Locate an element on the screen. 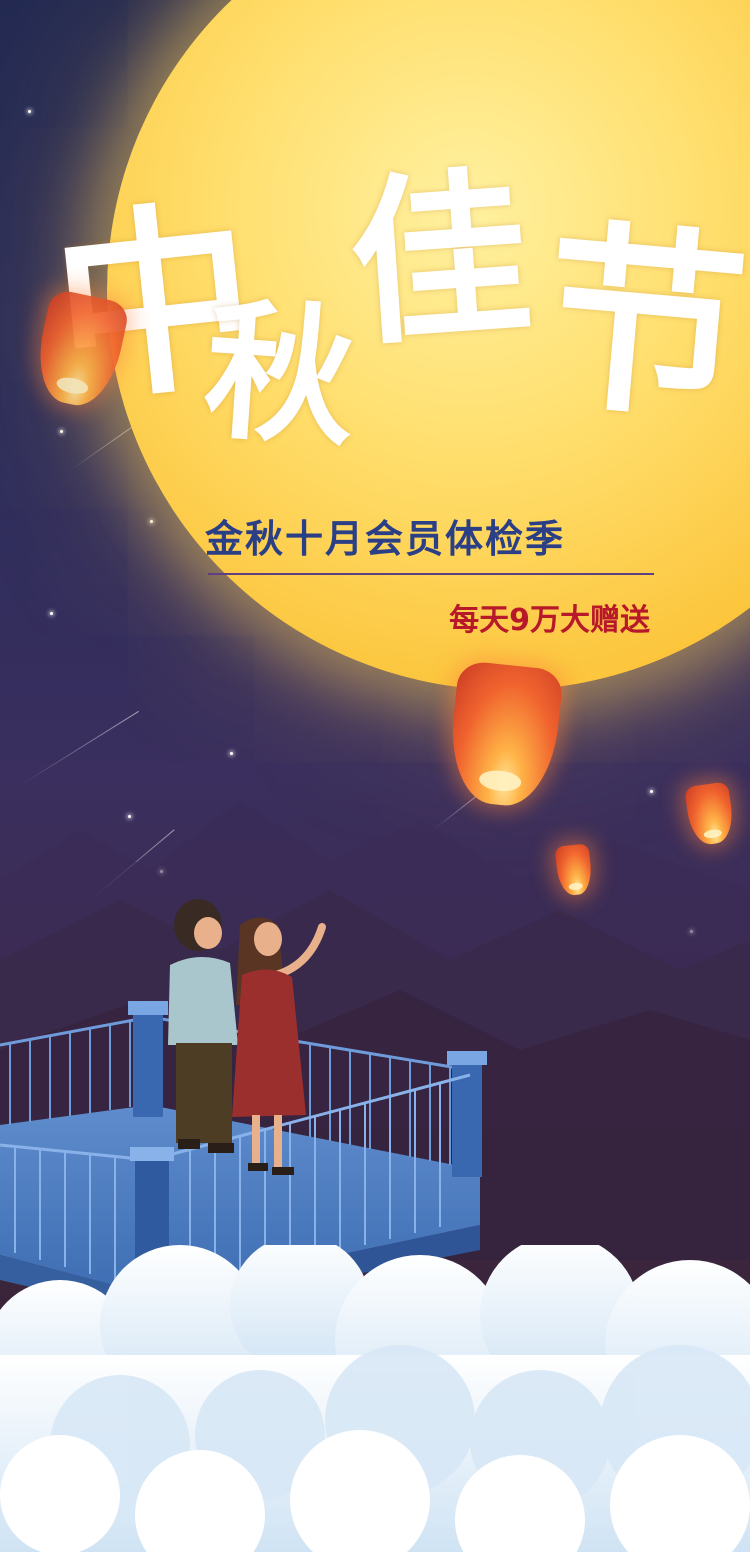  subtitle: 金秋十月会员体检季 is located at coordinates (385, 539).